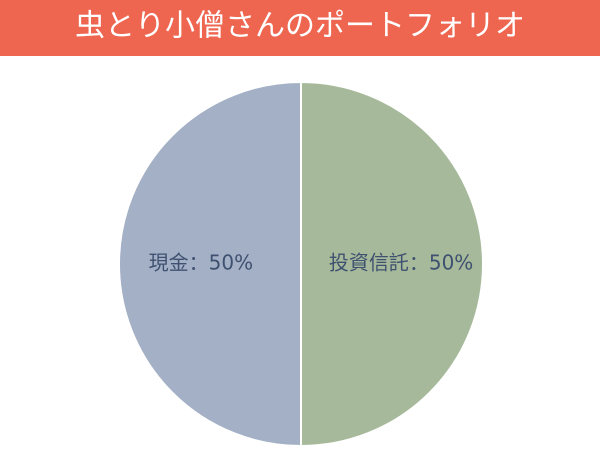  I want to click on chart-title: 虫とり小僧さんのポートフォリオ, so click(300, 26).